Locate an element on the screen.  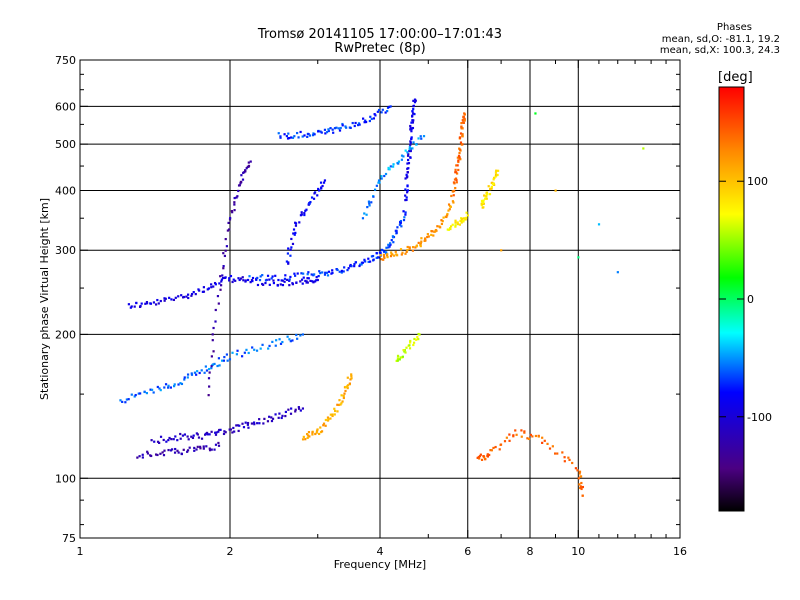
colorbar-tick-label: 0 is located at coordinates (750, 299).